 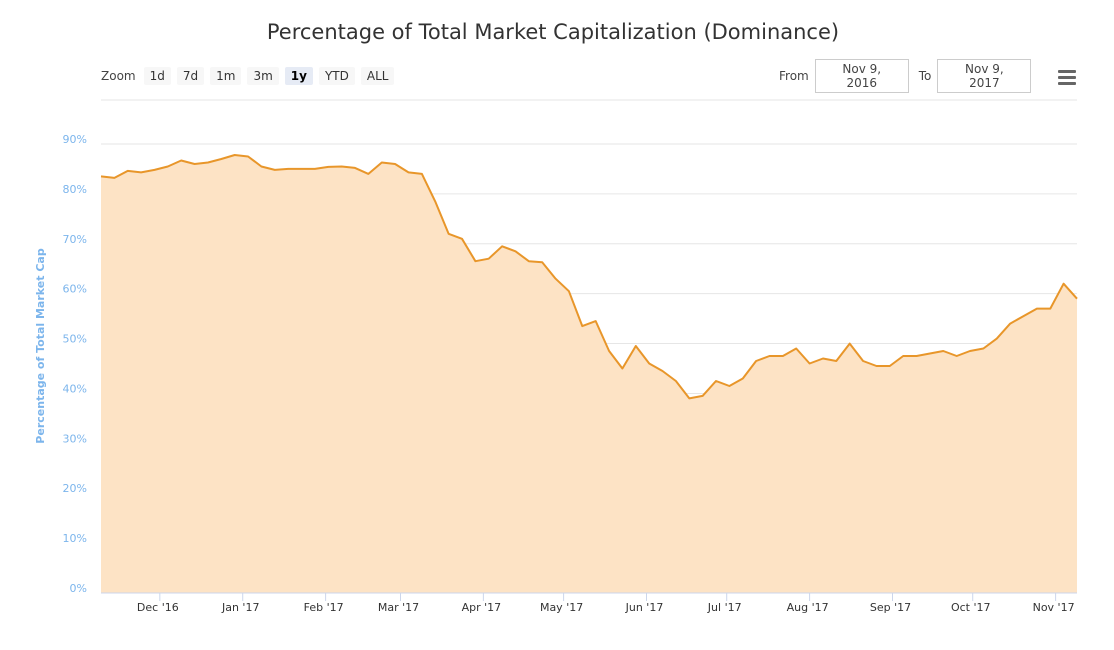 What do you see at coordinates (336, 76) in the screenshot?
I see `zoom-button: YTD` at bounding box center [336, 76].